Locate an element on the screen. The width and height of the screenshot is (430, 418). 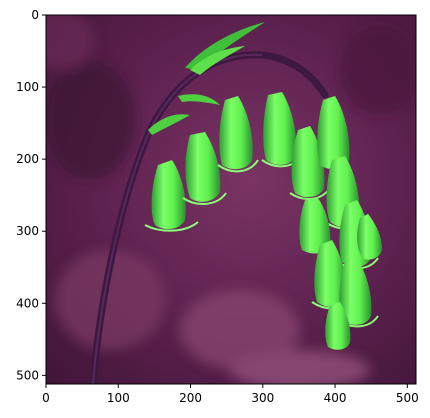
x-tick-label: 300 is located at coordinates (262, 398).